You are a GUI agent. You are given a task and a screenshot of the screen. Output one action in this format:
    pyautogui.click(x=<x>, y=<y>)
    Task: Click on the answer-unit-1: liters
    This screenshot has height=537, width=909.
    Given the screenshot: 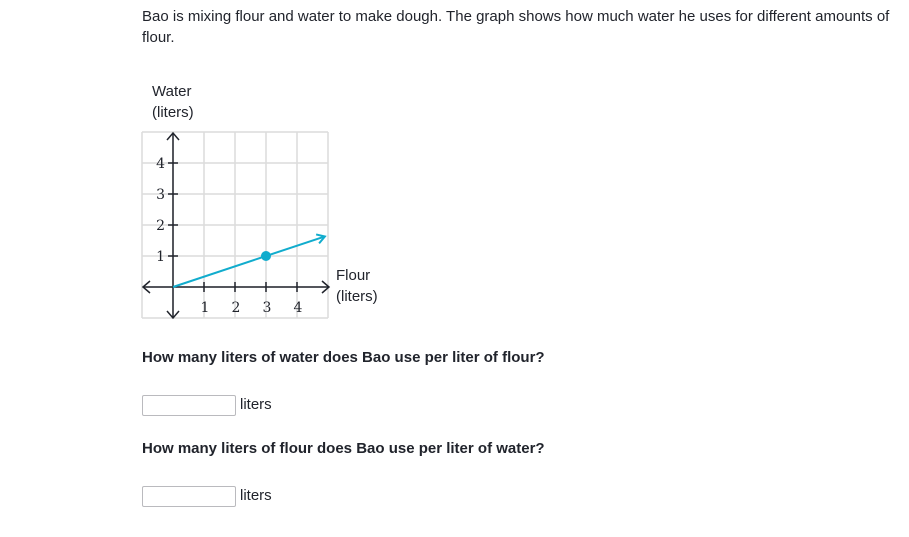 What is the action you would take?
    pyautogui.click(x=256, y=404)
    